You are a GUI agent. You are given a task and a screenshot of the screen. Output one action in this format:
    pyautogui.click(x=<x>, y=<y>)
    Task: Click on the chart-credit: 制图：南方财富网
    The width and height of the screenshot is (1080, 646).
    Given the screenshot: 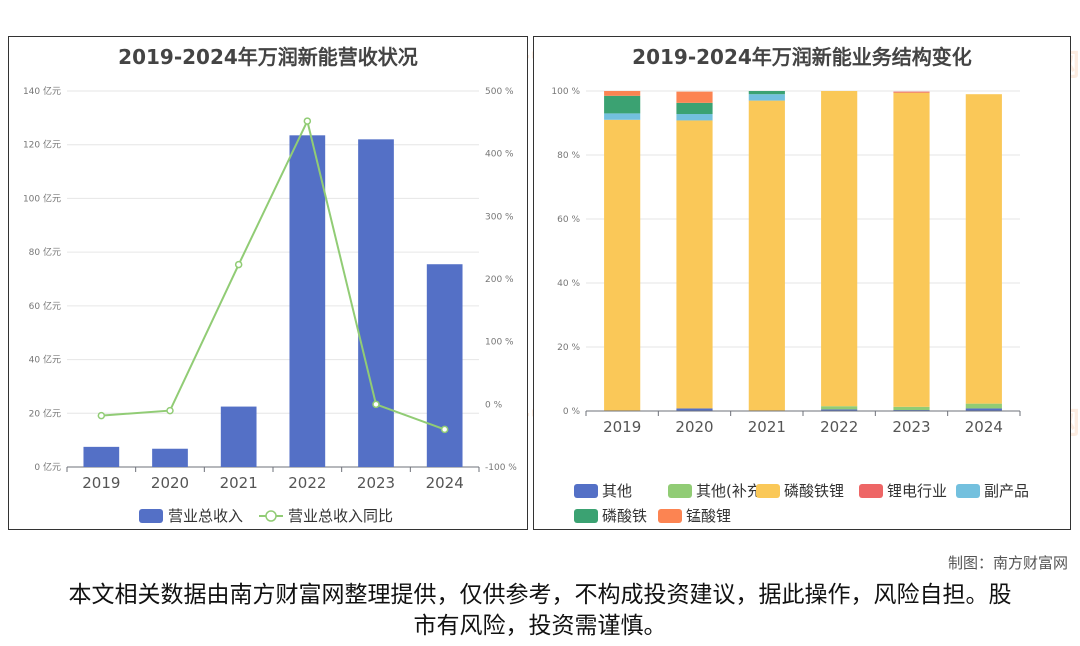 What is the action you would take?
    pyautogui.click(x=1007, y=563)
    